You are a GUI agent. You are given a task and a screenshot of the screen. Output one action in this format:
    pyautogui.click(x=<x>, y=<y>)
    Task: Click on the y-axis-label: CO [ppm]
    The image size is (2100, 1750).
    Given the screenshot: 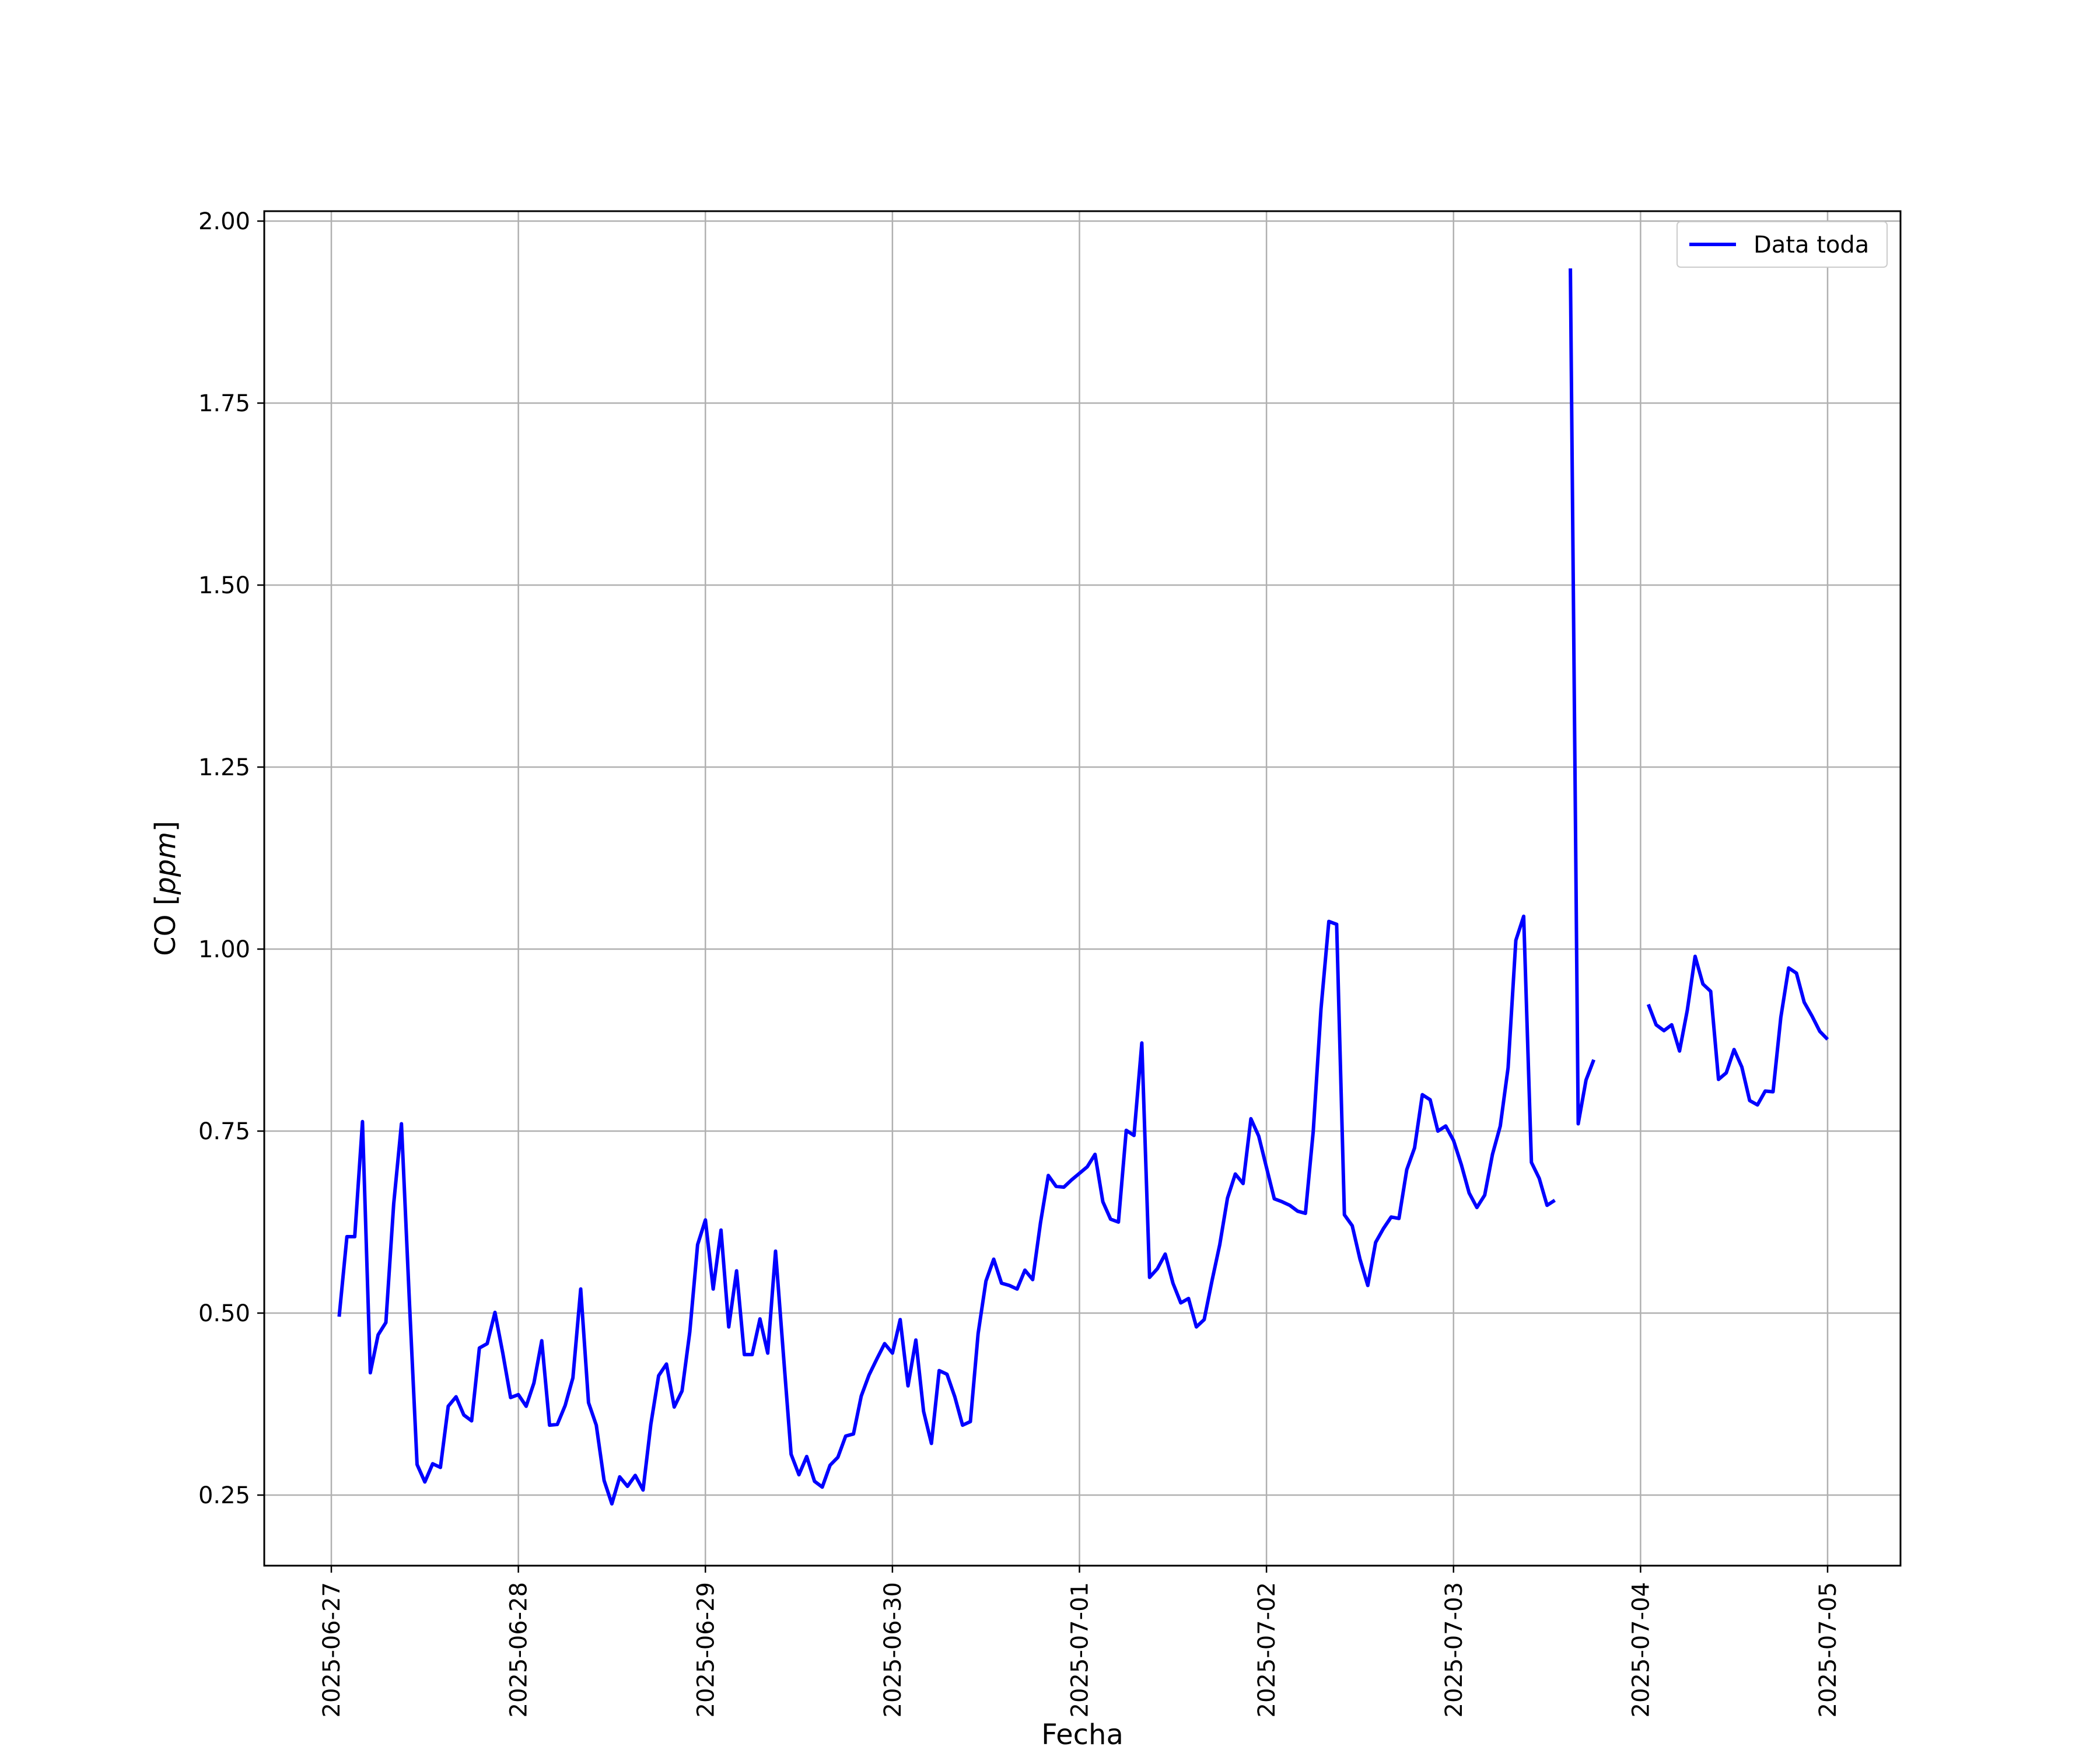 What is the action you would take?
    pyautogui.click(x=166, y=888)
    